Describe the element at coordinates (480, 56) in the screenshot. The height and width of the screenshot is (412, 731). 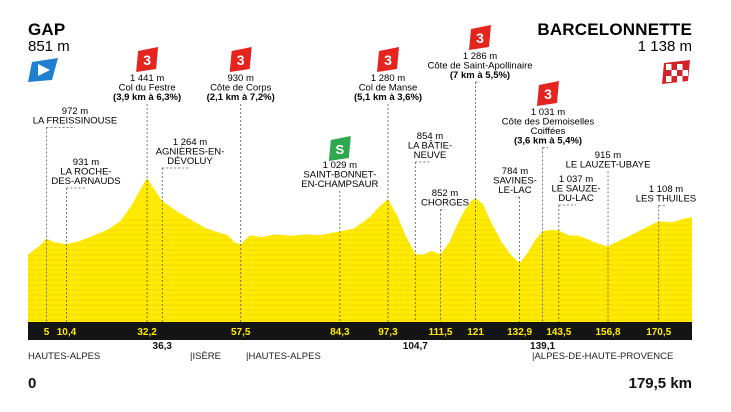
I see `point-label-line: 1 286 m` at that location.